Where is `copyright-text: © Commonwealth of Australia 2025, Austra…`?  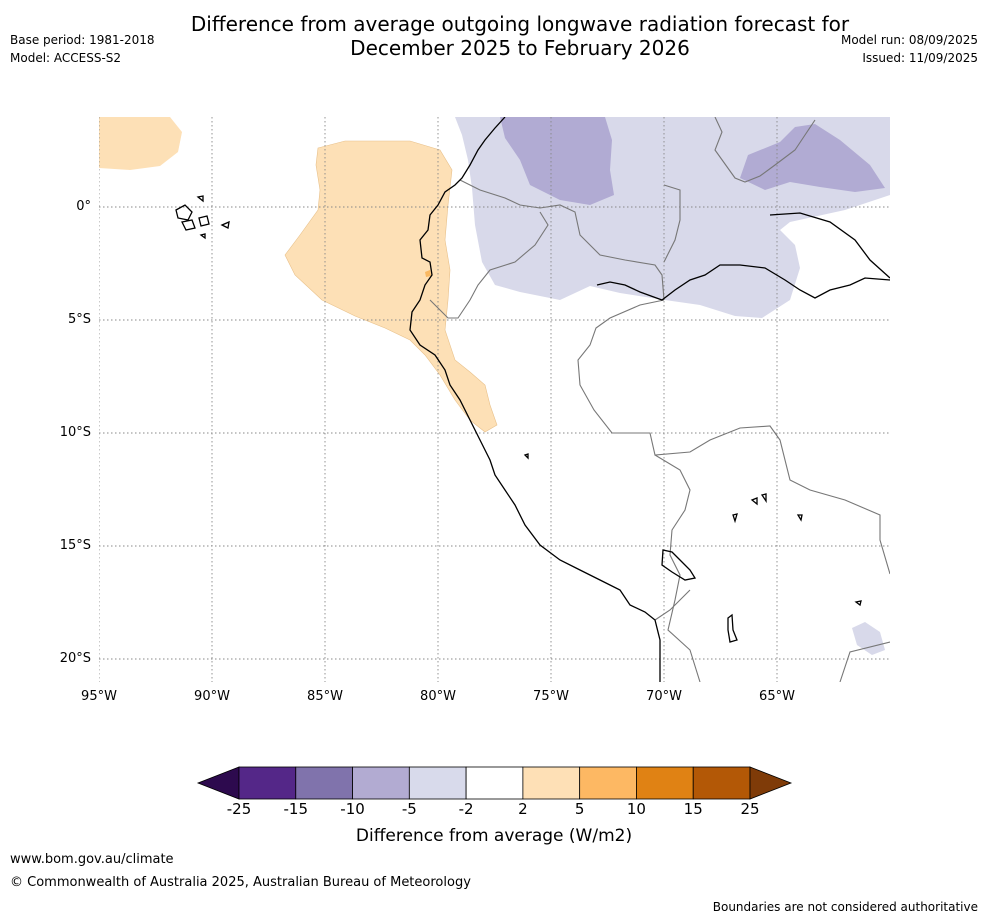
copyright-text: © Commonwealth of Australia 2025, Austra… is located at coordinates (240, 882).